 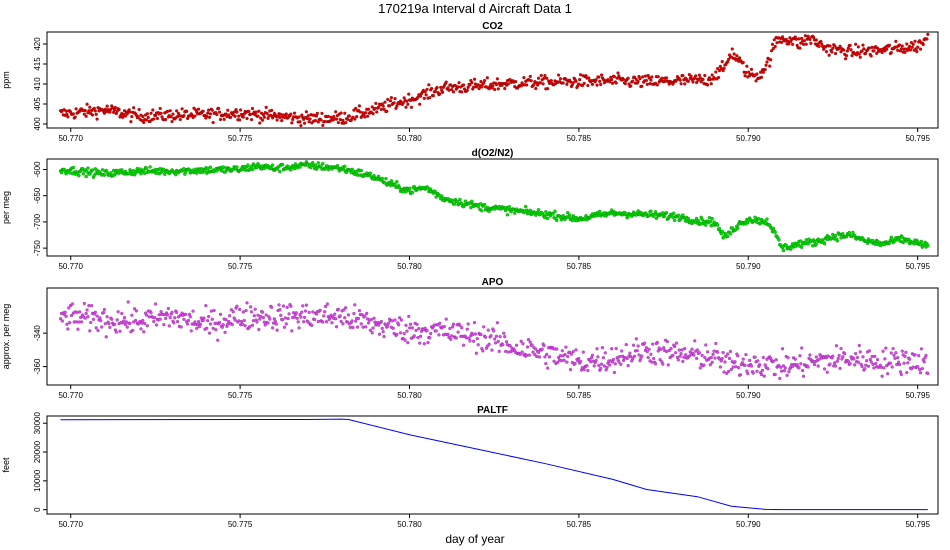 What do you see at coordinates (579, 138) in the screenshot?
I see `x-tick-label: 50.785` at bounding box center [579, 138].